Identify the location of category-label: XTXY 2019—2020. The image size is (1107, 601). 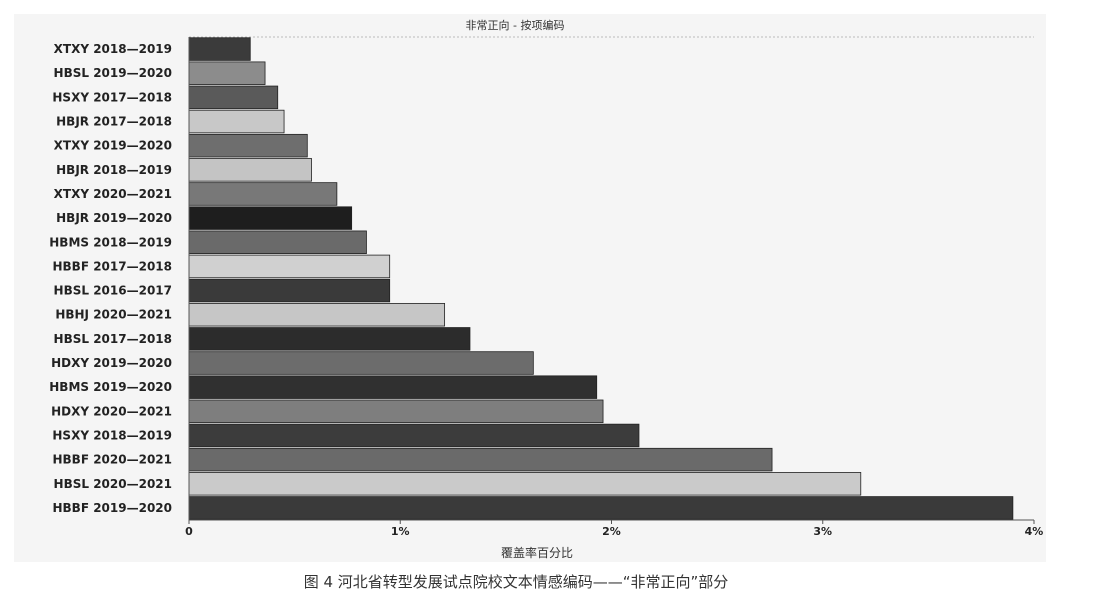
(113, 146).